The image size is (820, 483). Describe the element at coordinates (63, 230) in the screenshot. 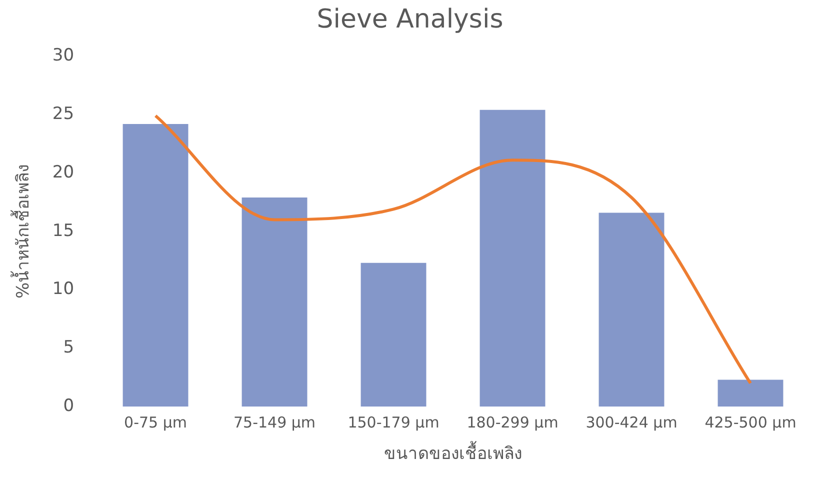

I see `y-tick-label: 15` at that location.